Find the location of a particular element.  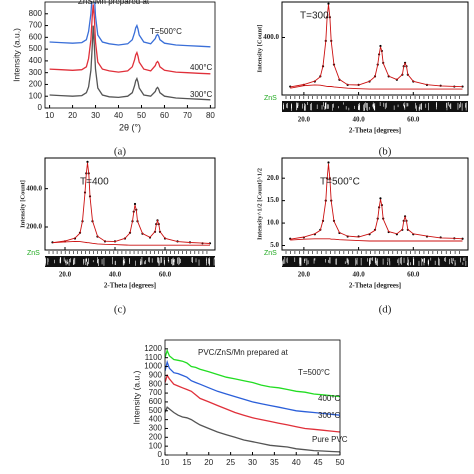

y-axis-label: Intensity (a.u.) is located at coordinates (136, 397).